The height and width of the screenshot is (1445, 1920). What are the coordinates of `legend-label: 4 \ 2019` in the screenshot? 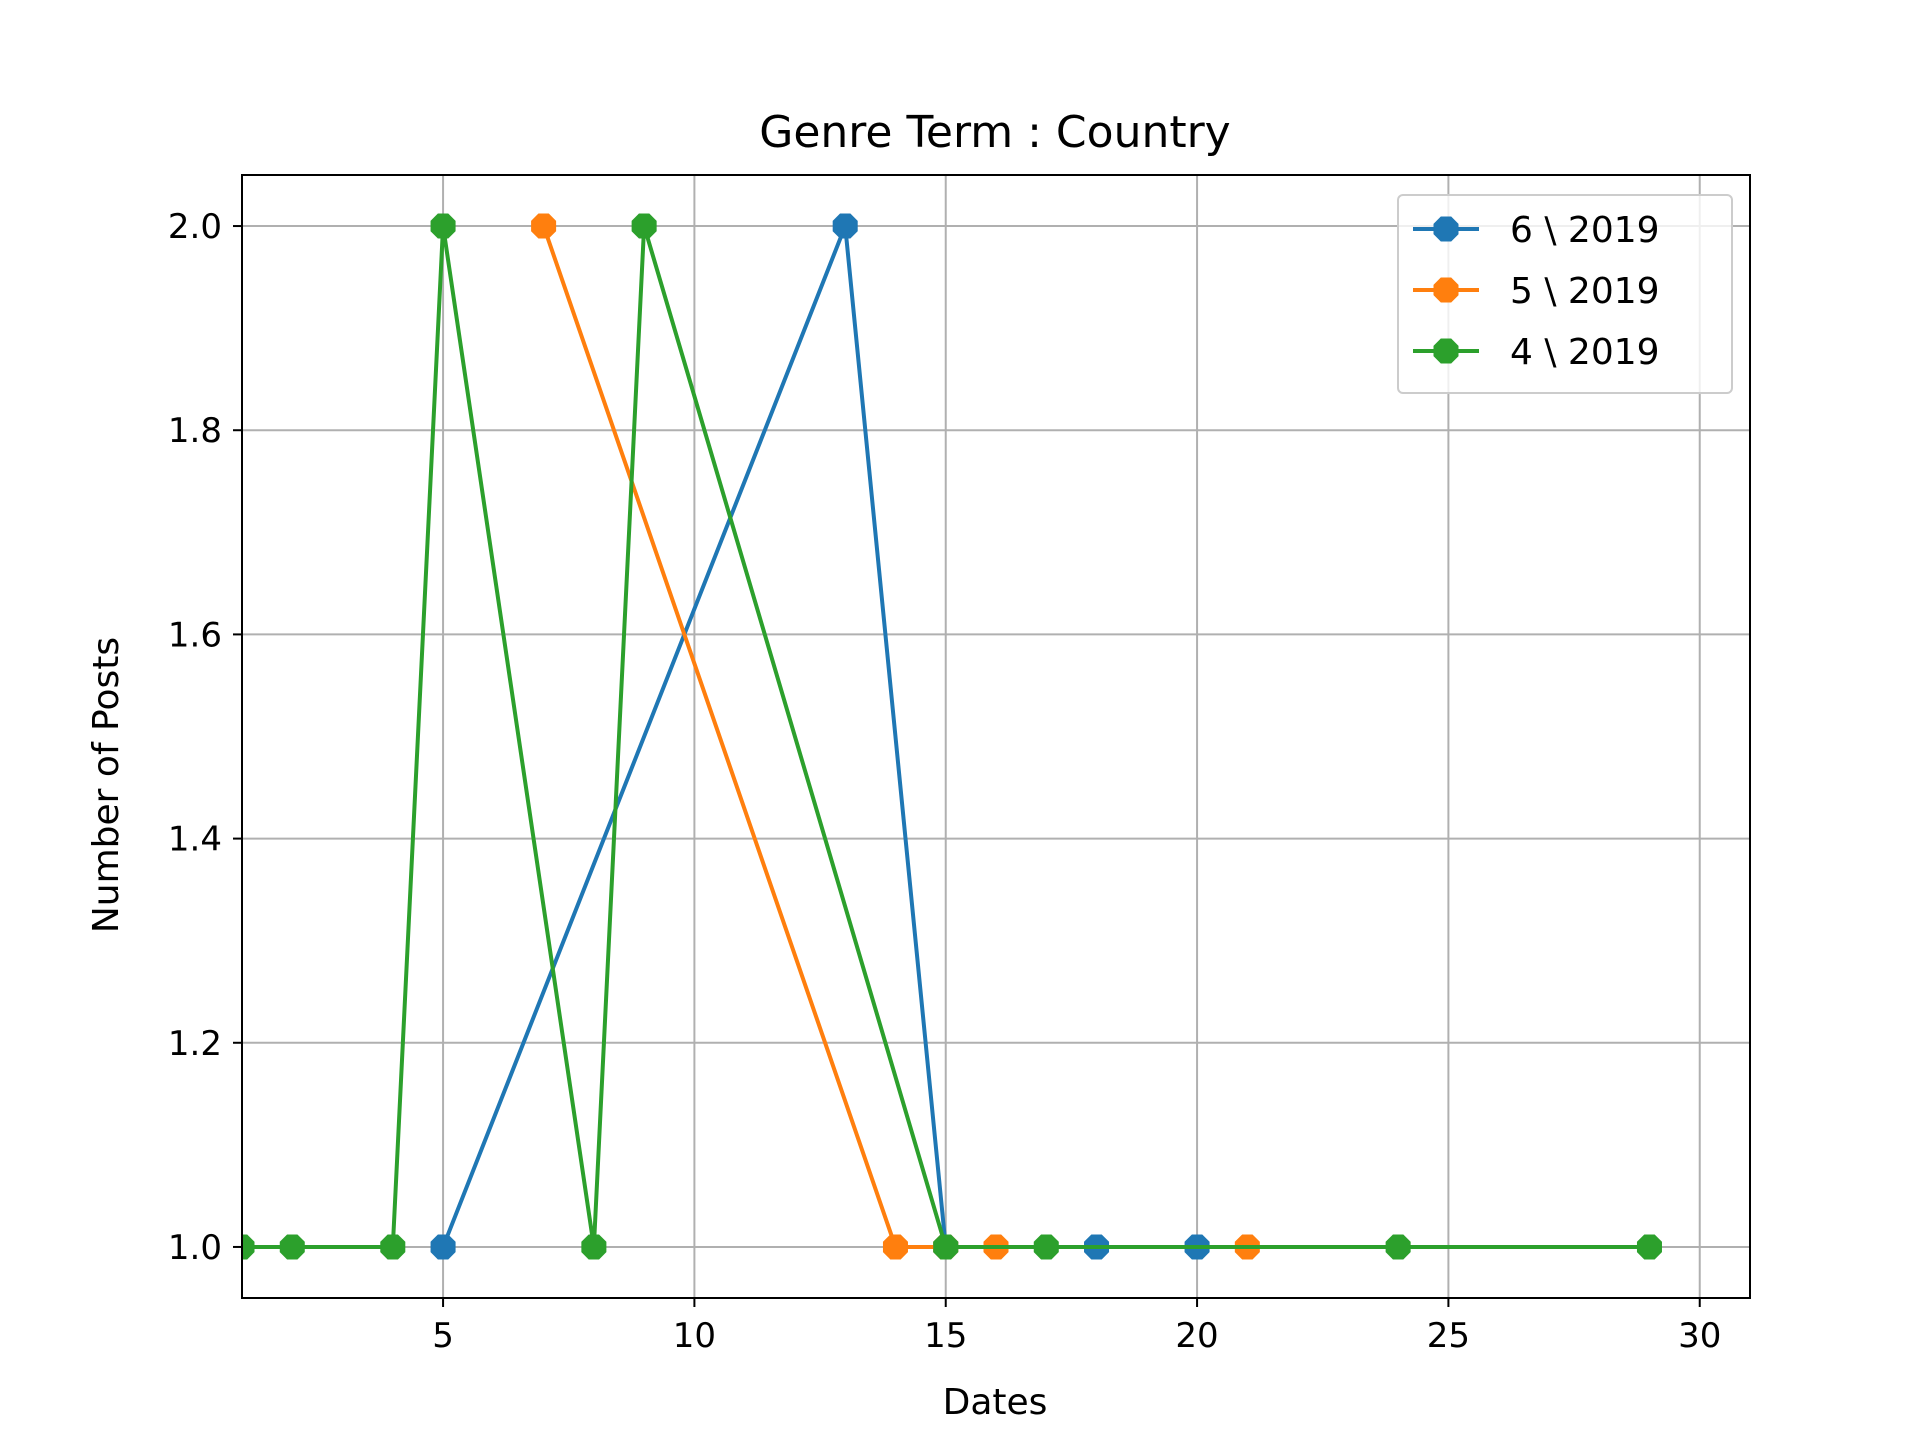 It's located at (1585, 352).